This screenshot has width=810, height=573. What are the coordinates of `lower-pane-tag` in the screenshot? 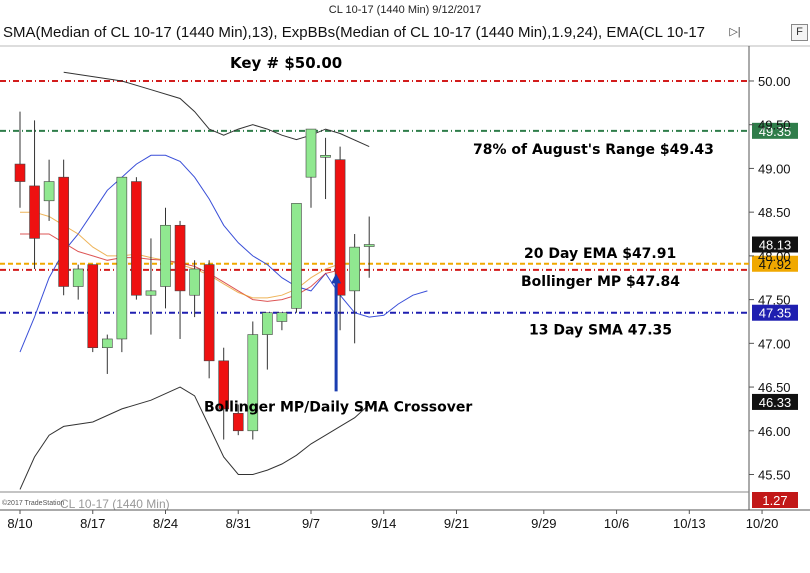 It's located at (775, 500).